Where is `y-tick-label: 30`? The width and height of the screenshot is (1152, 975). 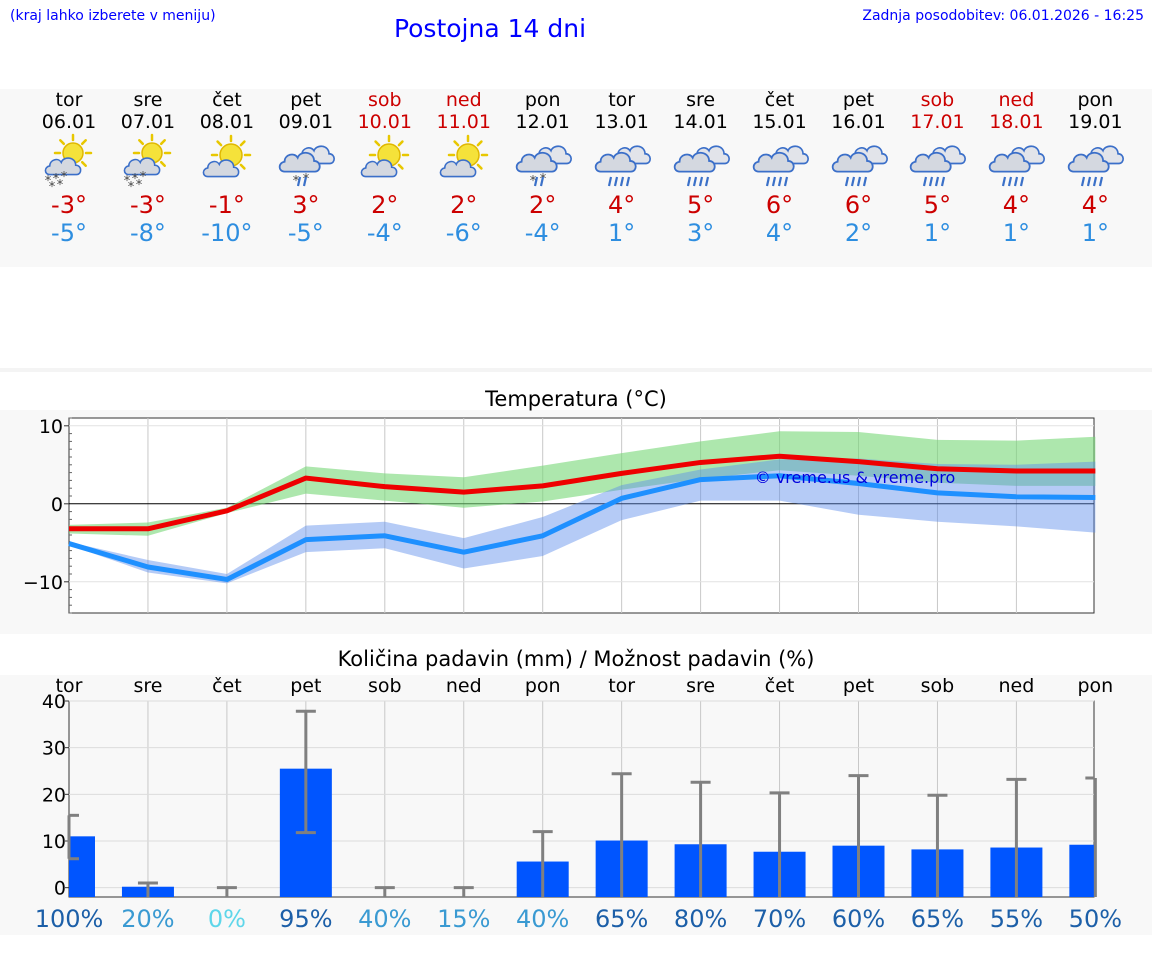 y-tick-label: 30 is located at coordinates (54, 749).